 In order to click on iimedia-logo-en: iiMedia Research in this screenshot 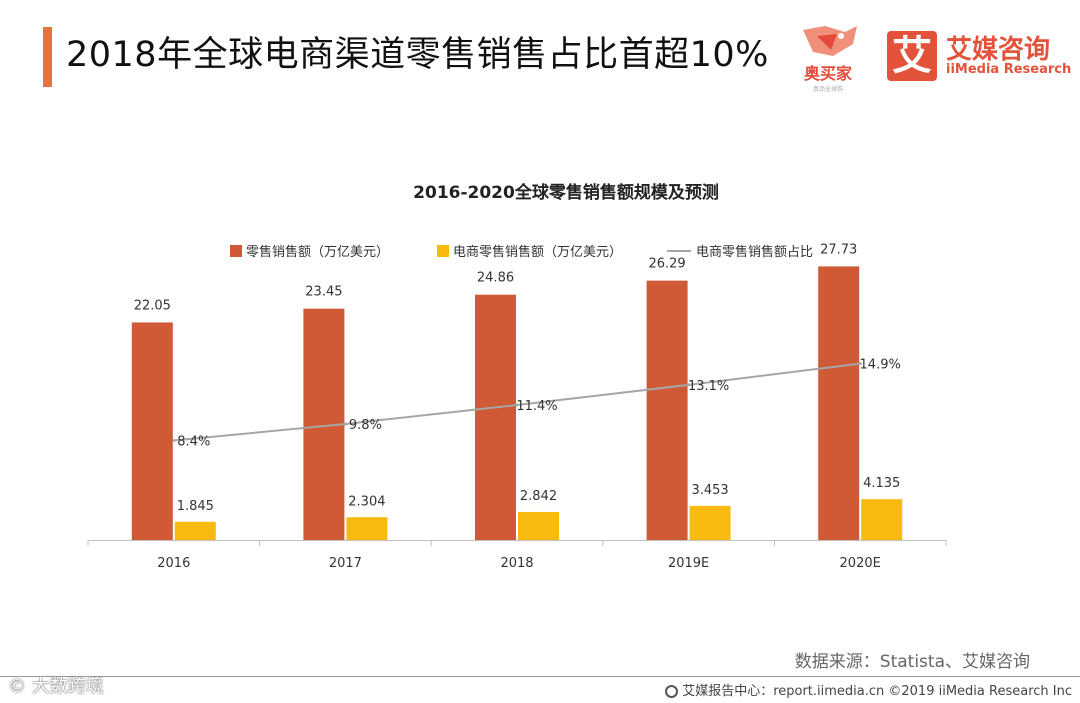, I will do `click(1009, 69)`.